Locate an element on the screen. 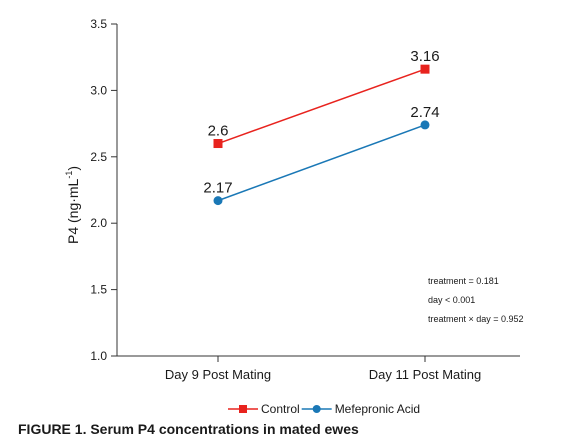 This screenshot has width=571, height=444. stats-annotation: treatment × day = 0.952 is located at coordinates (476, 319).